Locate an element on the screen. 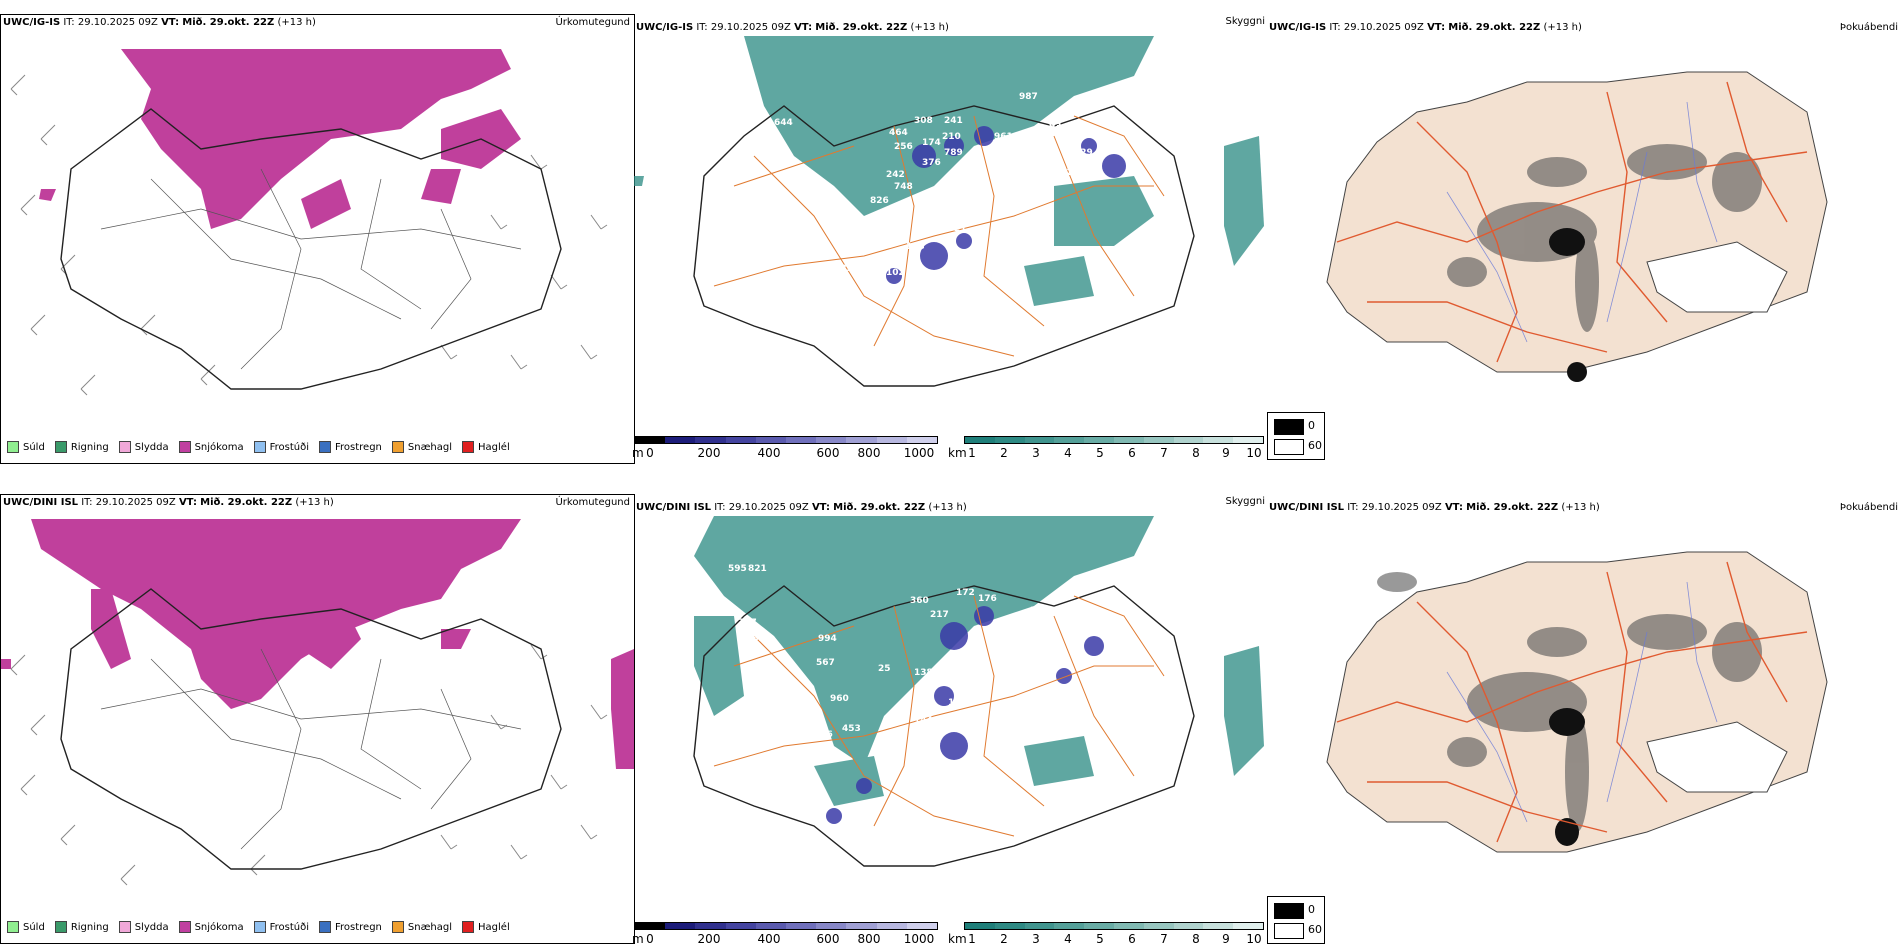  legend-item: Slydda is located at coordinates (143, 927).